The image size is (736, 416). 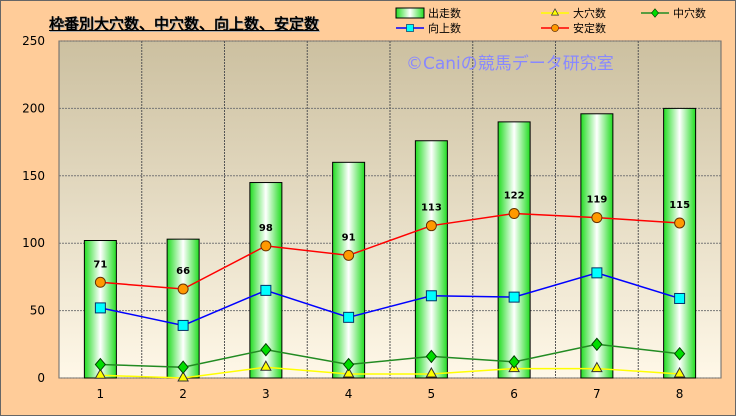 I want to click on data-label: 71, so click(x=100, y=264).